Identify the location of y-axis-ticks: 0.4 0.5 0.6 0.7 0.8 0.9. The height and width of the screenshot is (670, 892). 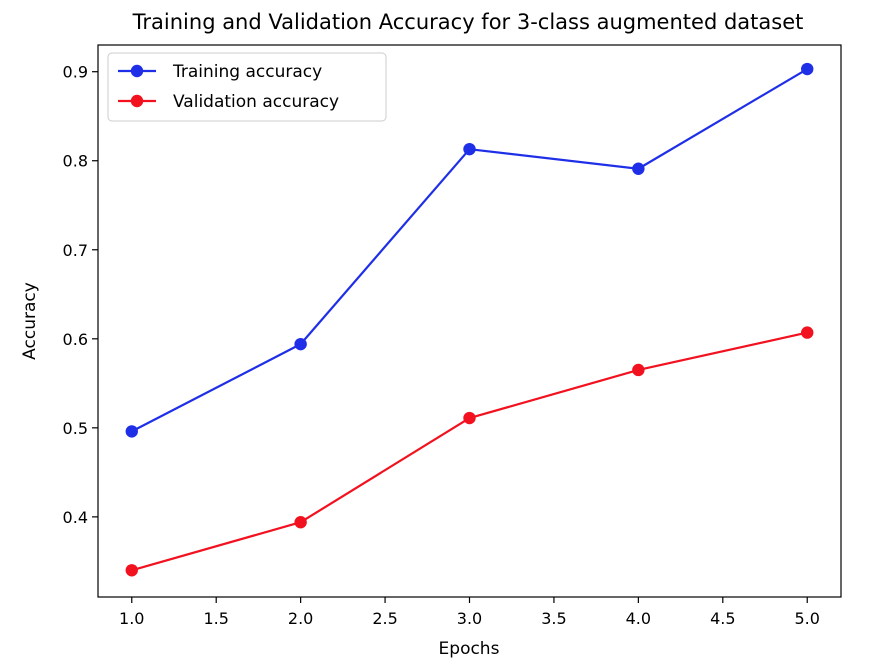
(80, 295).